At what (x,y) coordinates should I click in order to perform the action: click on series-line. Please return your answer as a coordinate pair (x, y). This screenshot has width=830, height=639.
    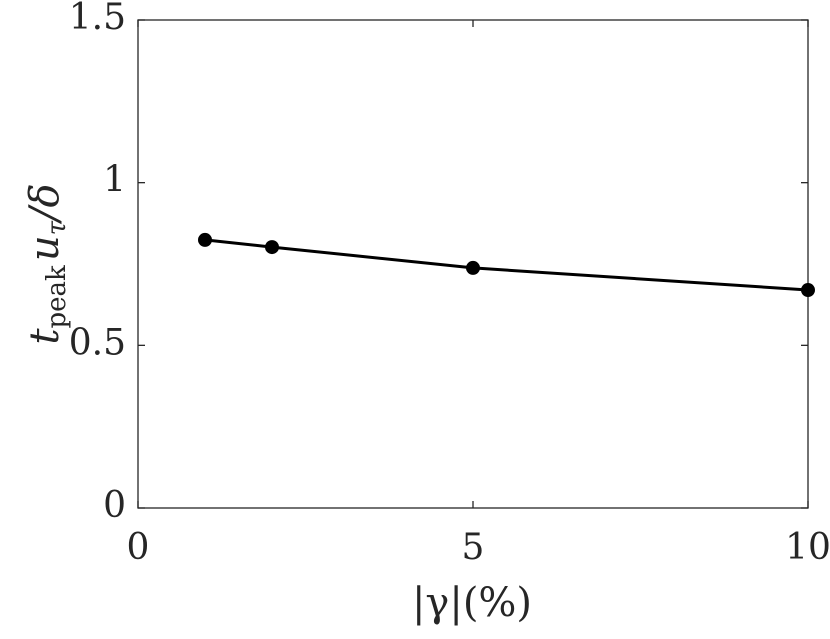
    Looking at the image, I should click on (506, 265).